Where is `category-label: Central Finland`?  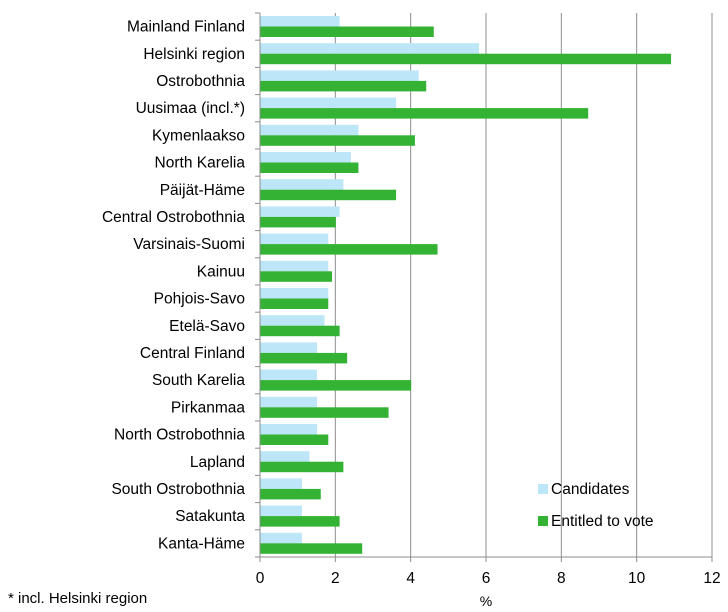
category-label: Central Finland is located at coordinates (192, 353).